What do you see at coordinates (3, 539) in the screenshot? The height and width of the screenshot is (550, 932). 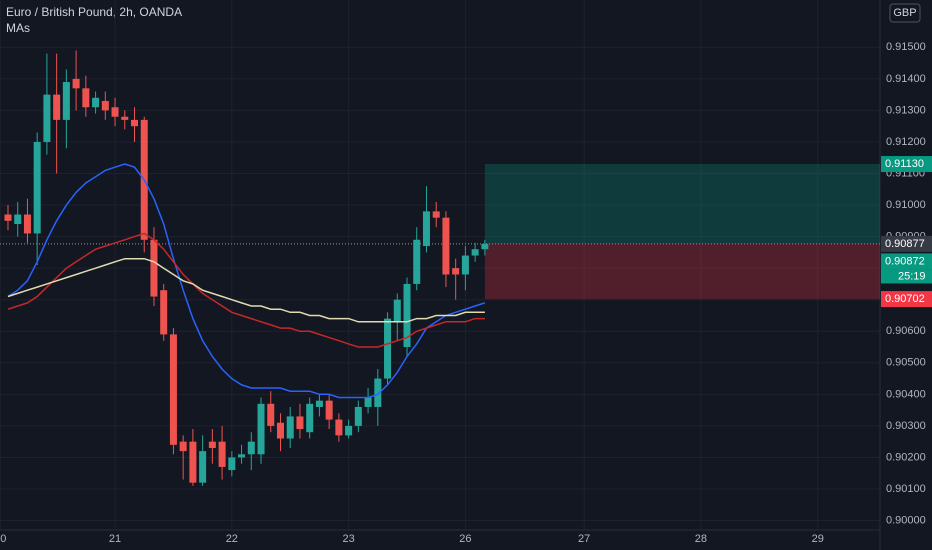 I see `x-tick-label: 20` at bounding box center [3, 539].